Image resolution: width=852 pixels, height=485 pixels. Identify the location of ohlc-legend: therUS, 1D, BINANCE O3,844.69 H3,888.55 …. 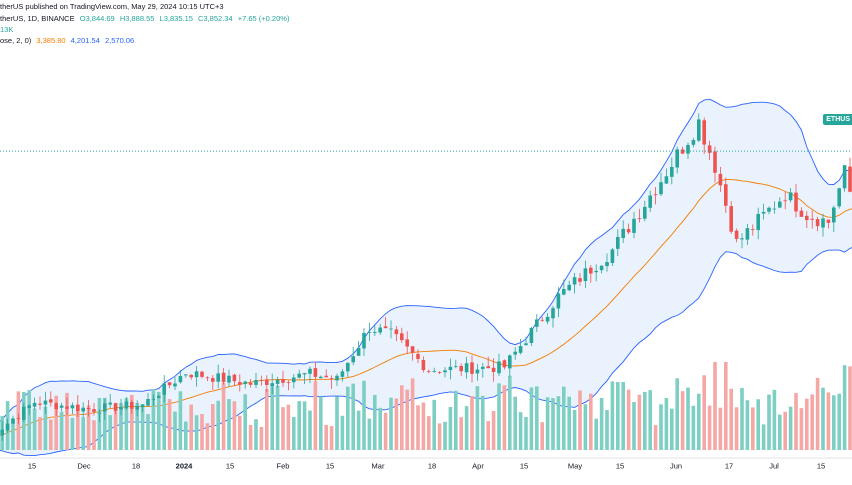
(146, 18).